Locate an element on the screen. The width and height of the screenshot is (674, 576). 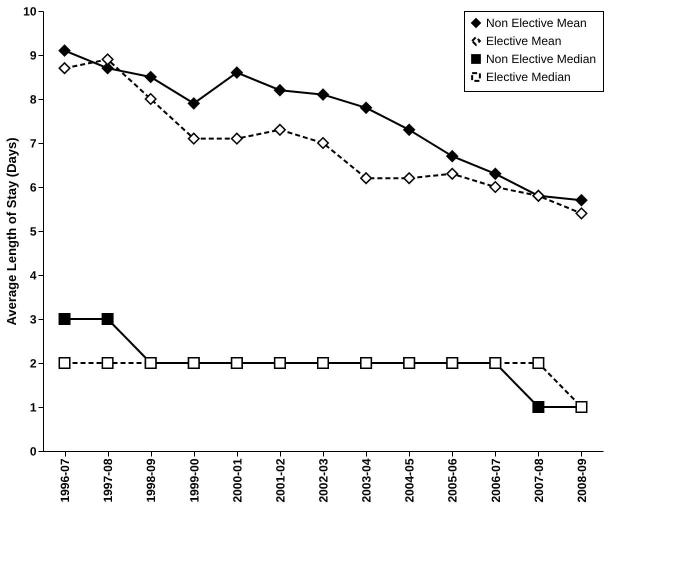
y-tick-label: 9 is located at coordinates (33, 55).